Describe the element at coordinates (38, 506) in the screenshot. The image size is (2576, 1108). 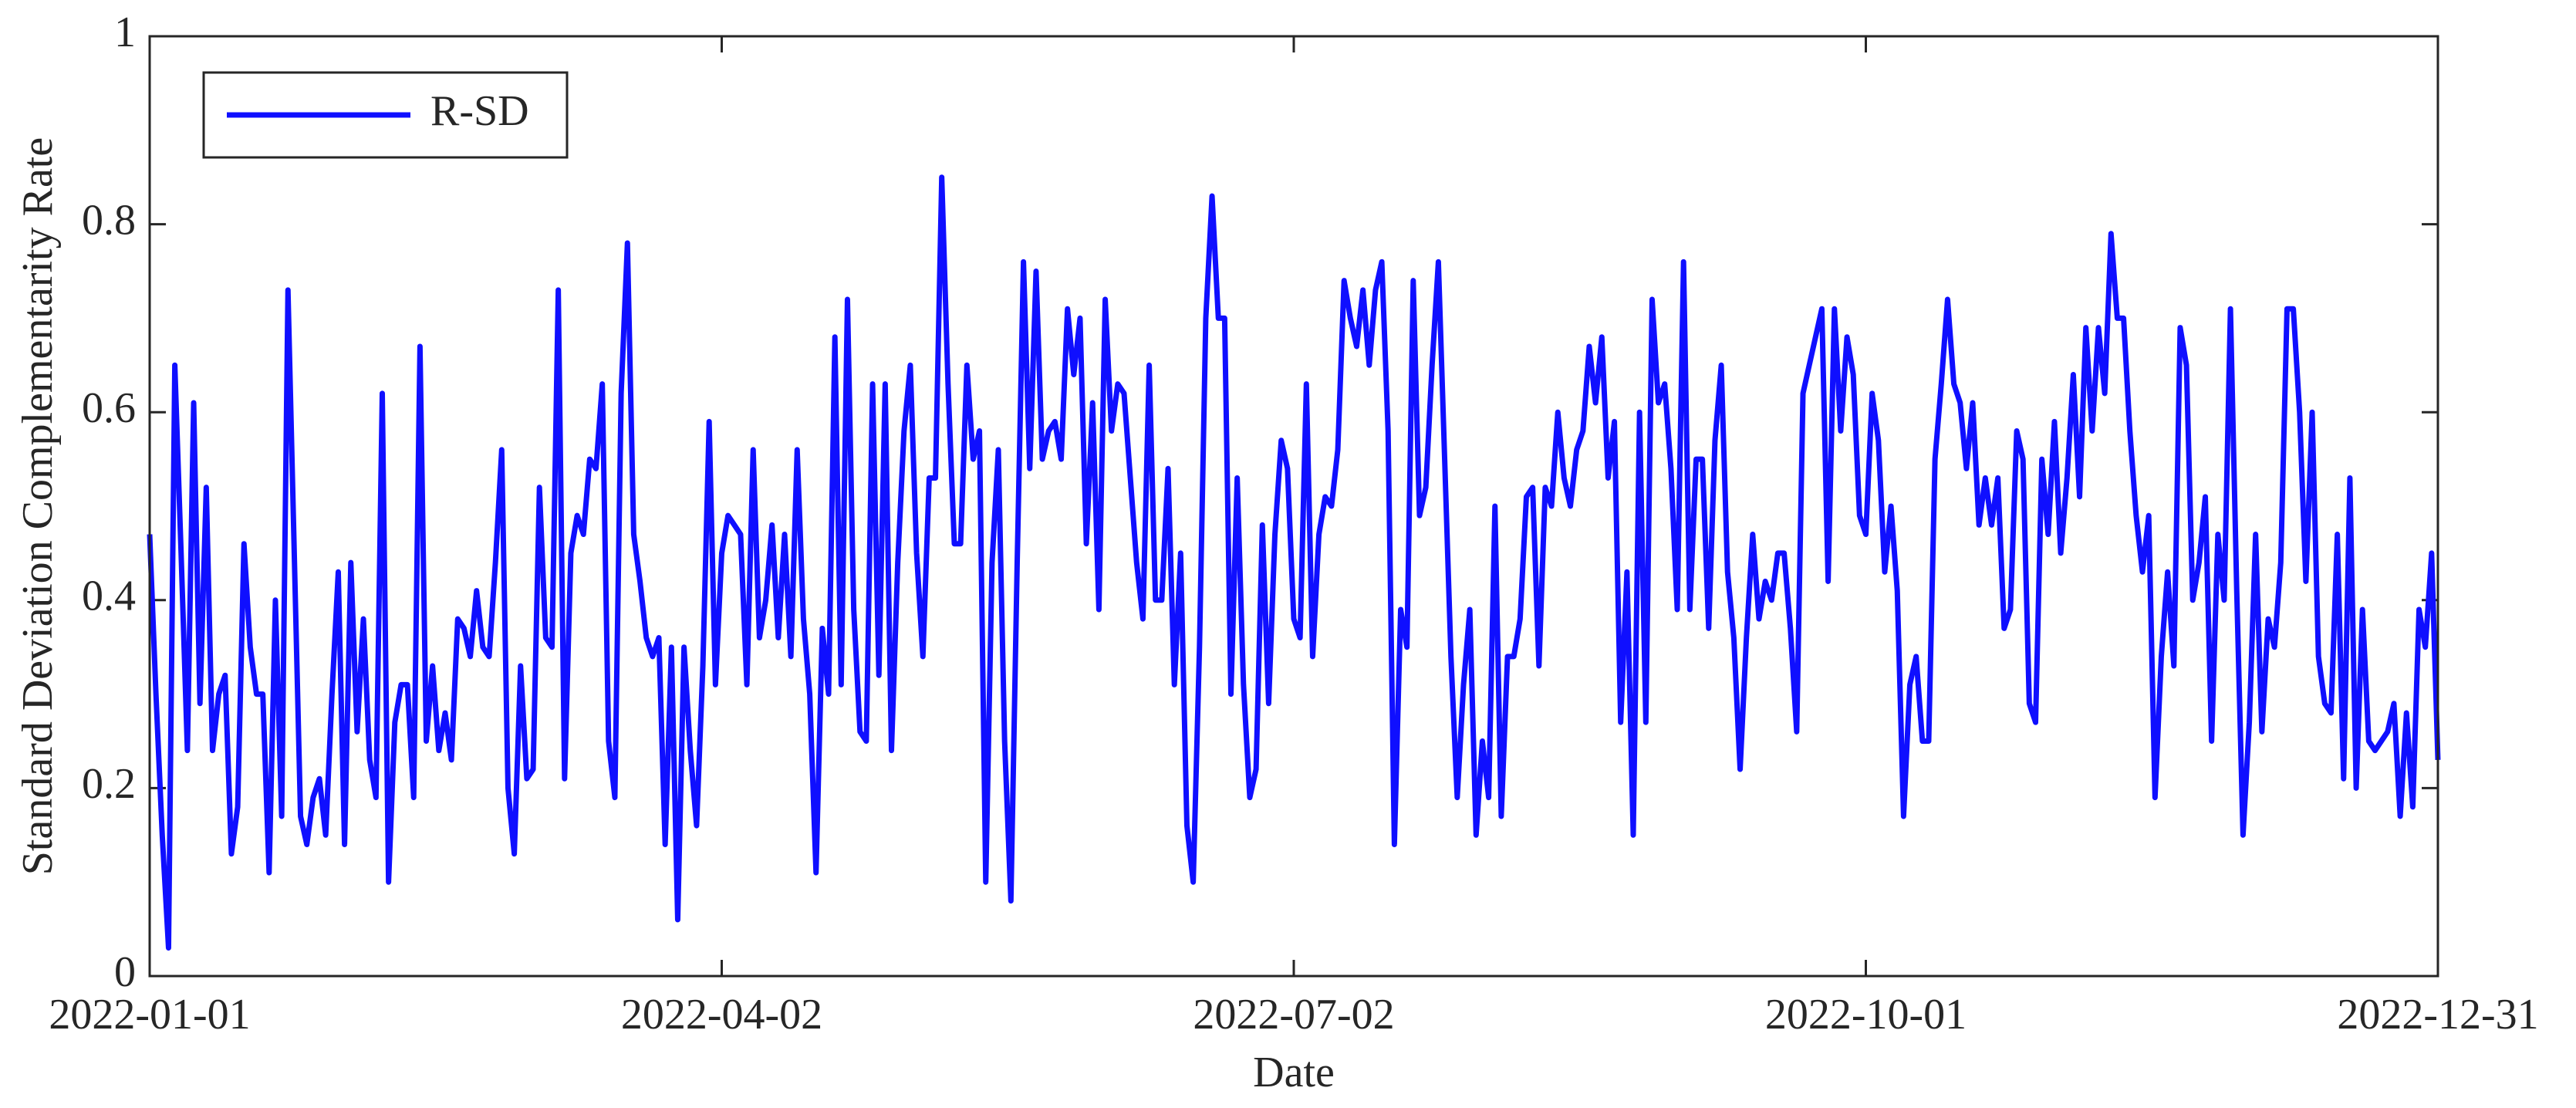
I see `y-axis-label: Standard Deviation Complementarity Rate` at that location.